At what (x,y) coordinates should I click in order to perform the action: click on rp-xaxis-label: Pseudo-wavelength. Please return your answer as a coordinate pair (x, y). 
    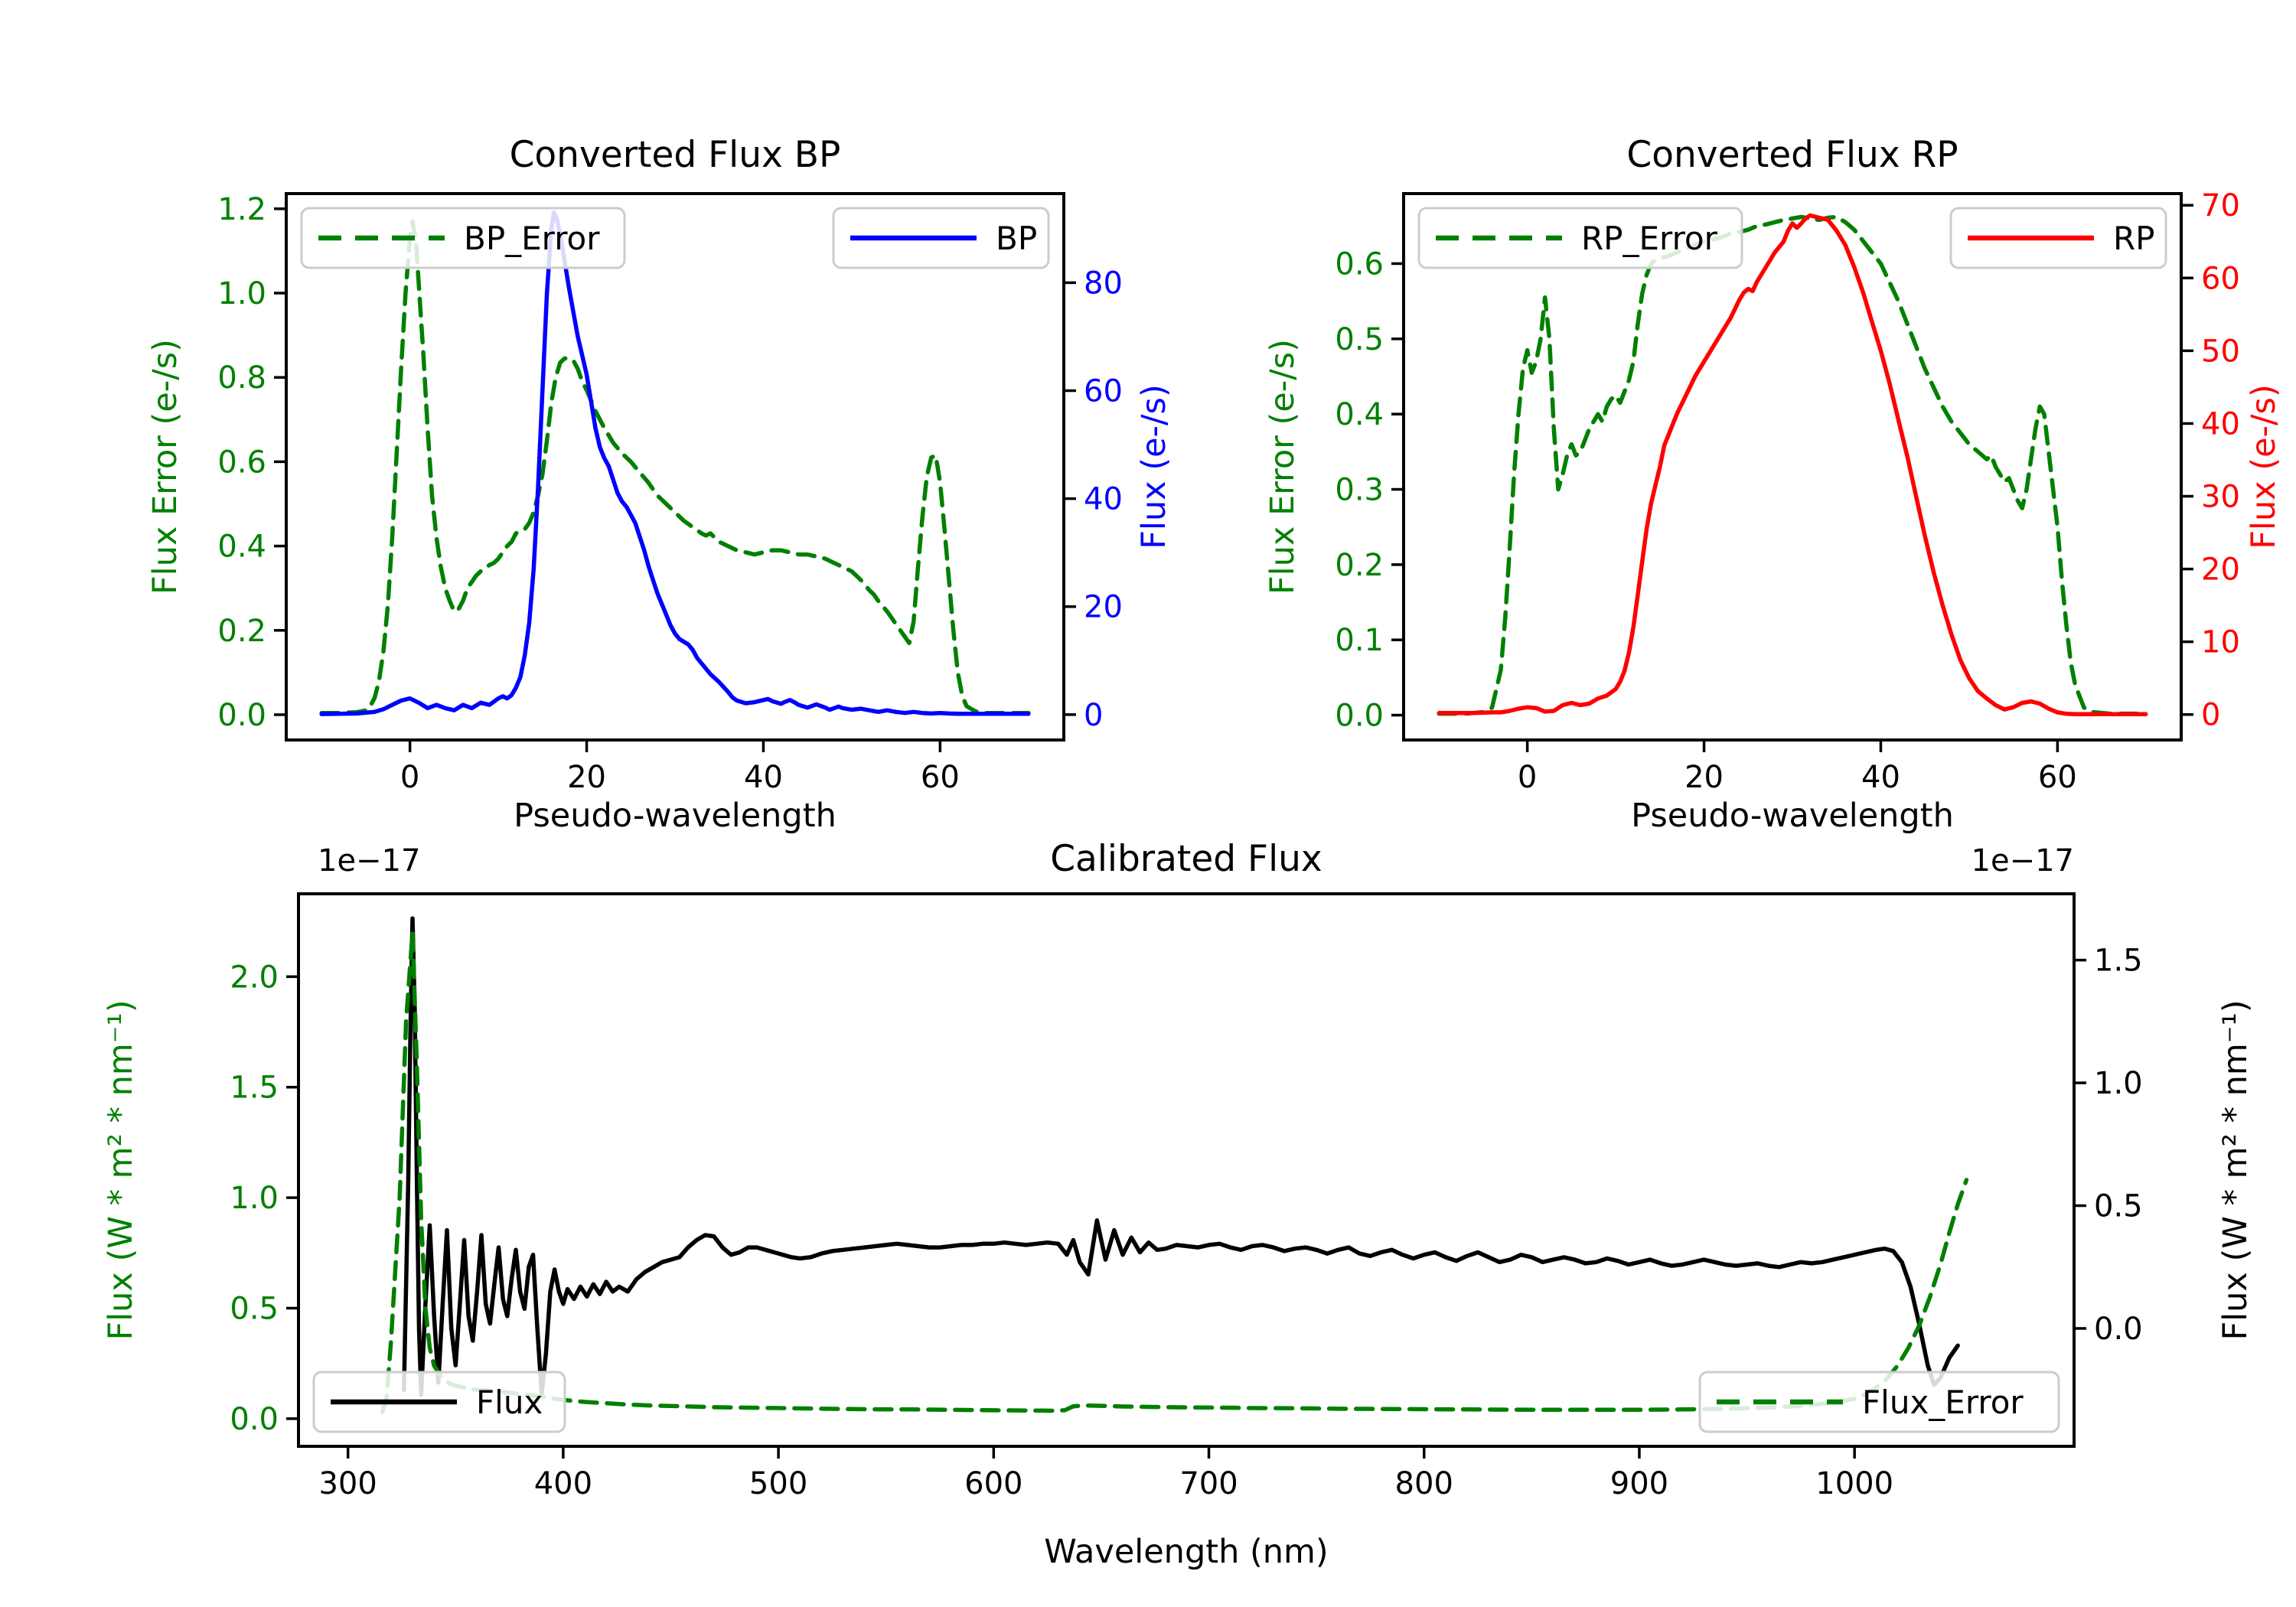
    Looking at the image, I should click on (1792, 816).